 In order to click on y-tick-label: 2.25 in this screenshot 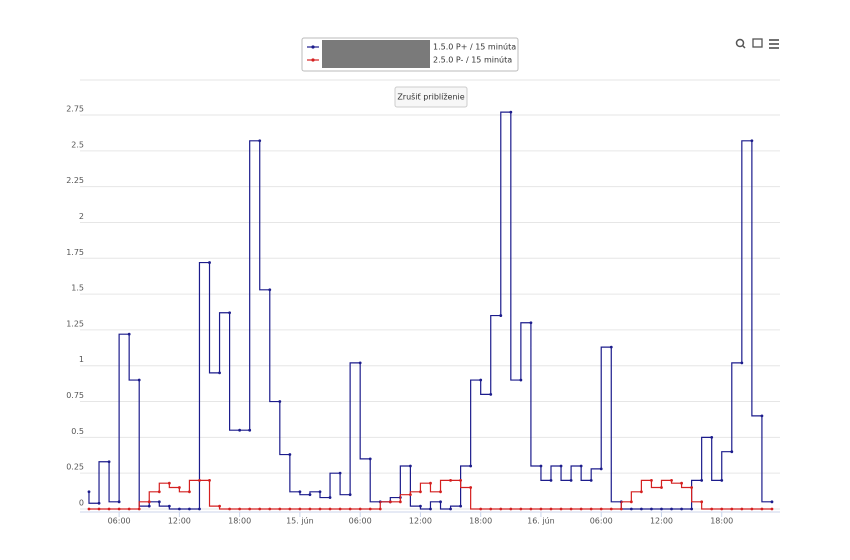, I will do `click(75, 180)`.